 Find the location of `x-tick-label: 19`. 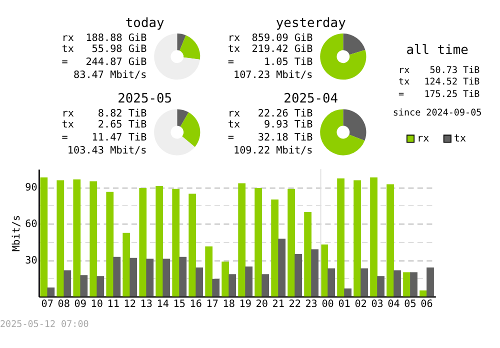

x-tick-label: 19 is located at coordinates (245, 304).